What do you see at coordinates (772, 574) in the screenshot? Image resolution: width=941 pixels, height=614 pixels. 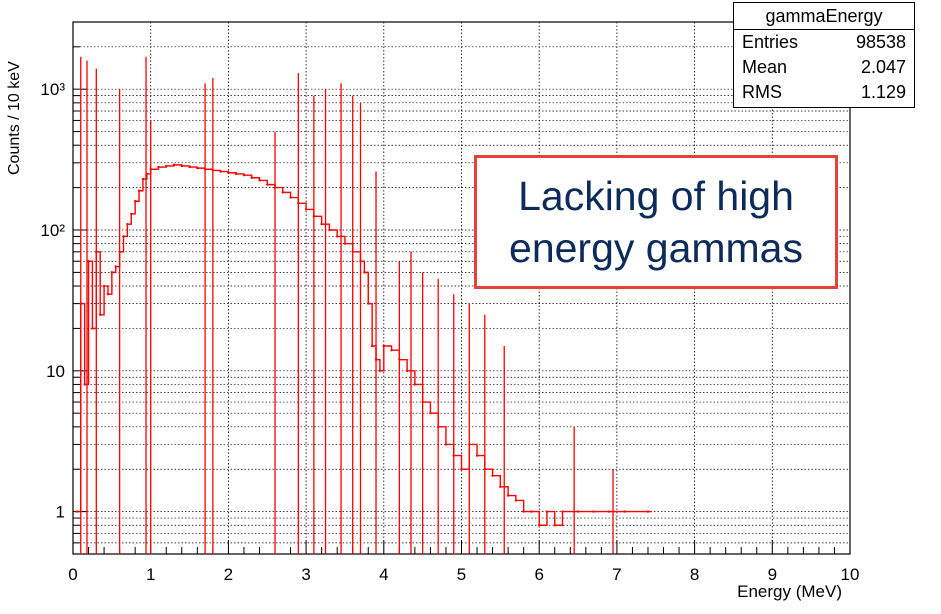 I see `x-tick-label: 9` at bounding box center [772, 574].